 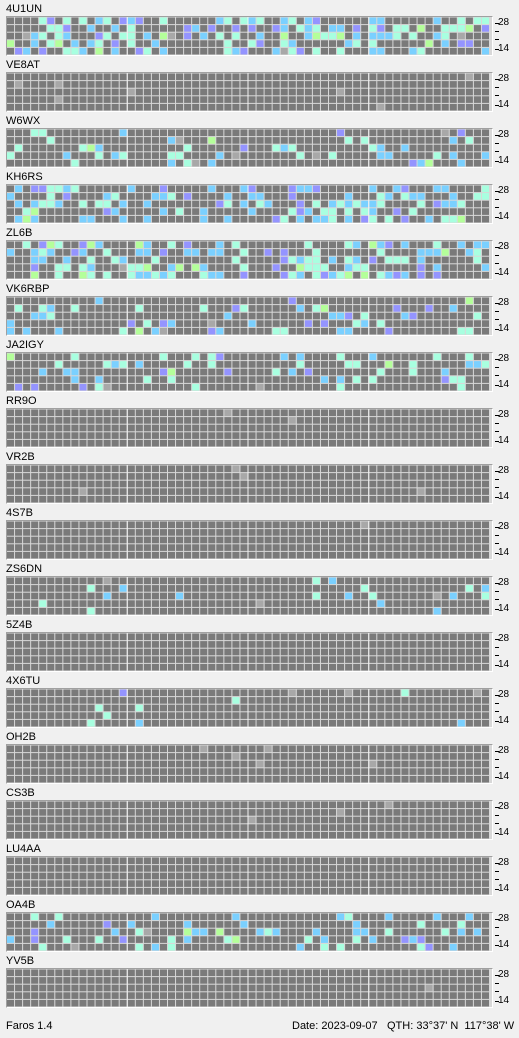 What do you see at coordinates (259, 86) in the screenshot?
I see `beacon-panel: VE8AT 28 14` at bounding box center [259, 86].